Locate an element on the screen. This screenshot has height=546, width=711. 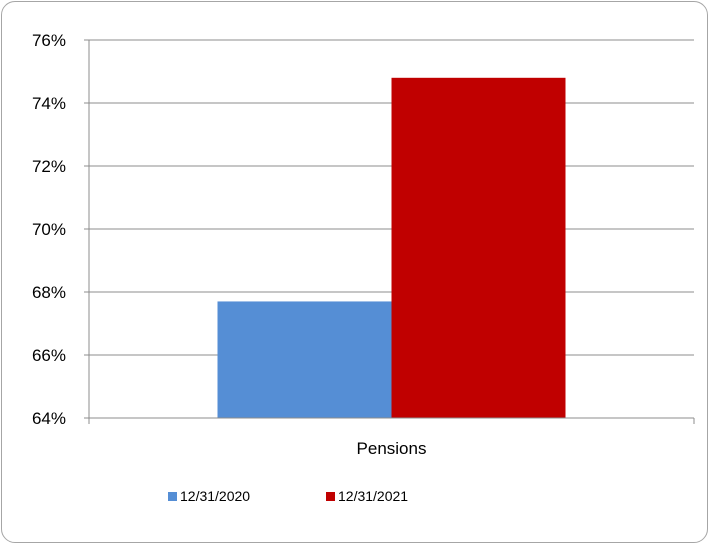
legend: 12/31/2020 12/31/2021 is located at coordinates (288, 496).